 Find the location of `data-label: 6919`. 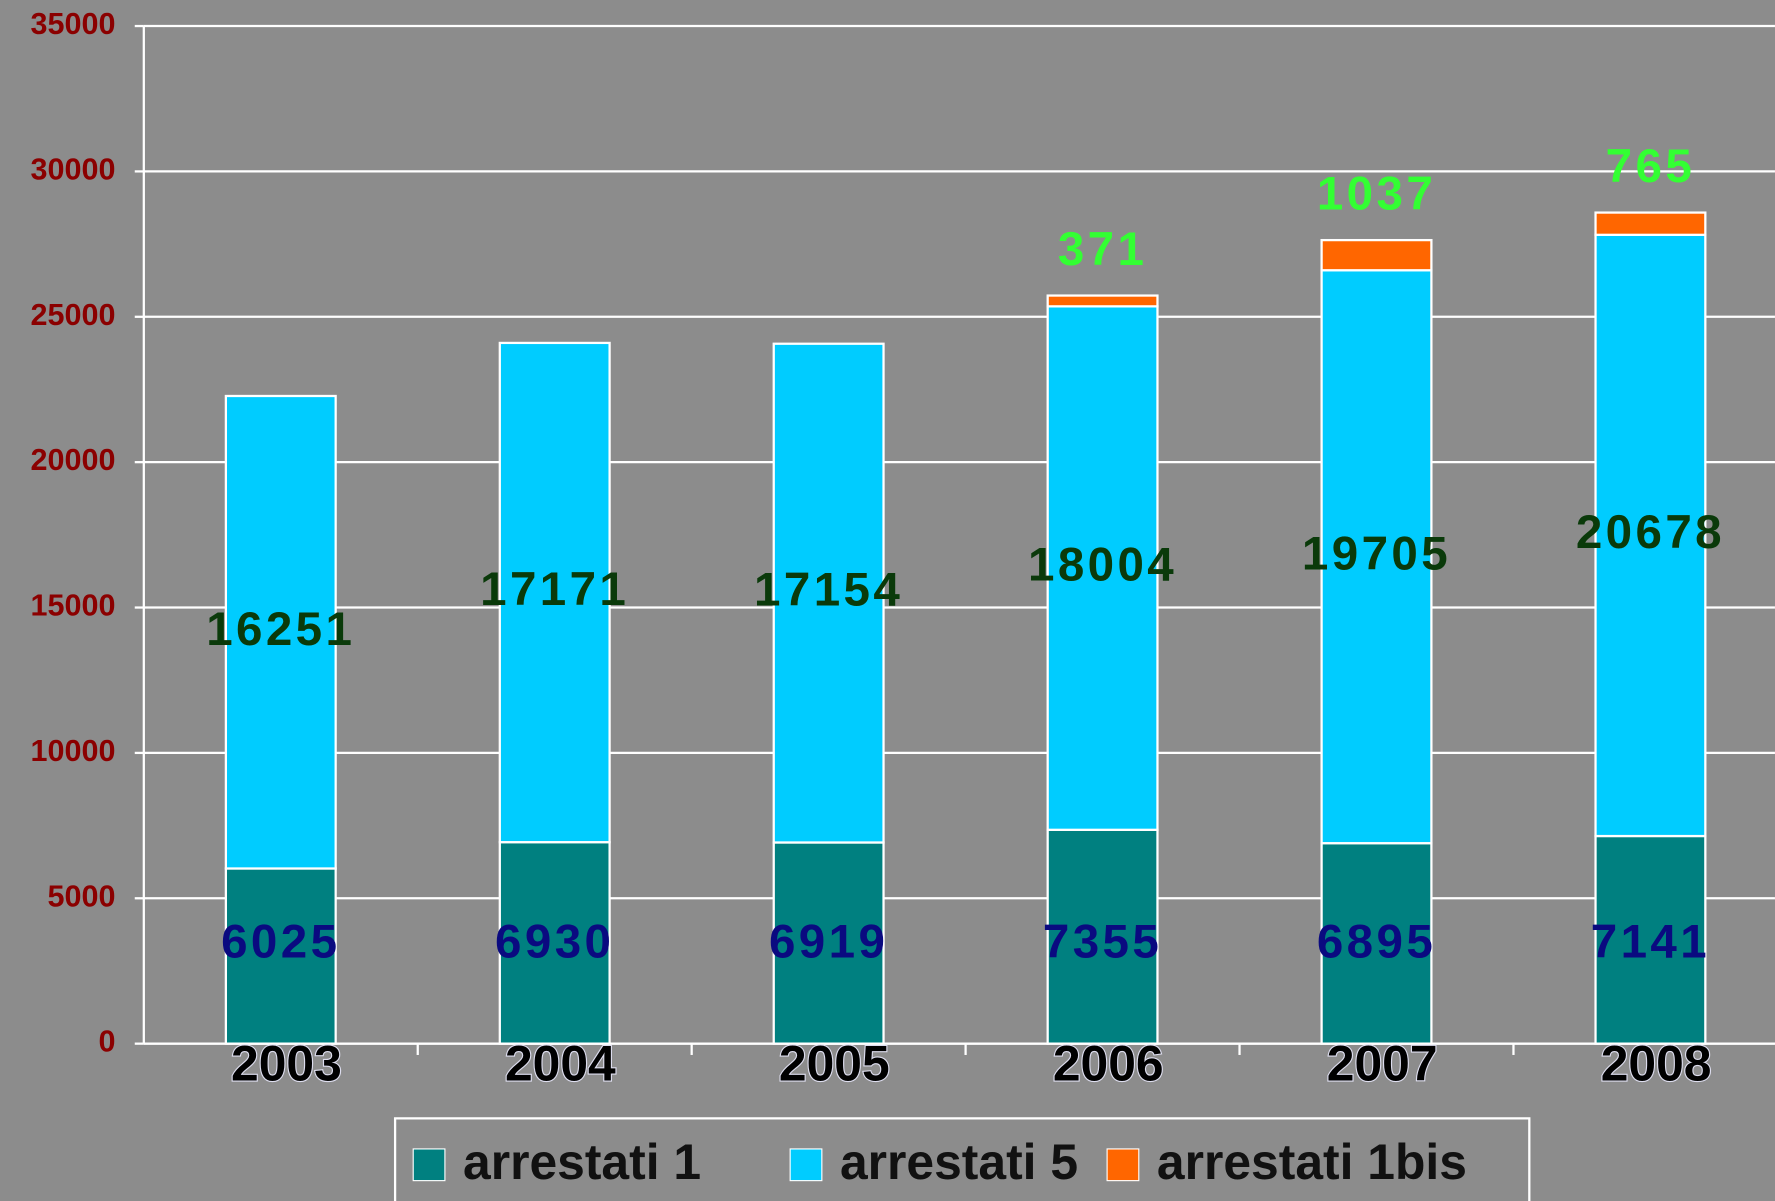

data-label: 6919 is located at coordinates (828, 942).